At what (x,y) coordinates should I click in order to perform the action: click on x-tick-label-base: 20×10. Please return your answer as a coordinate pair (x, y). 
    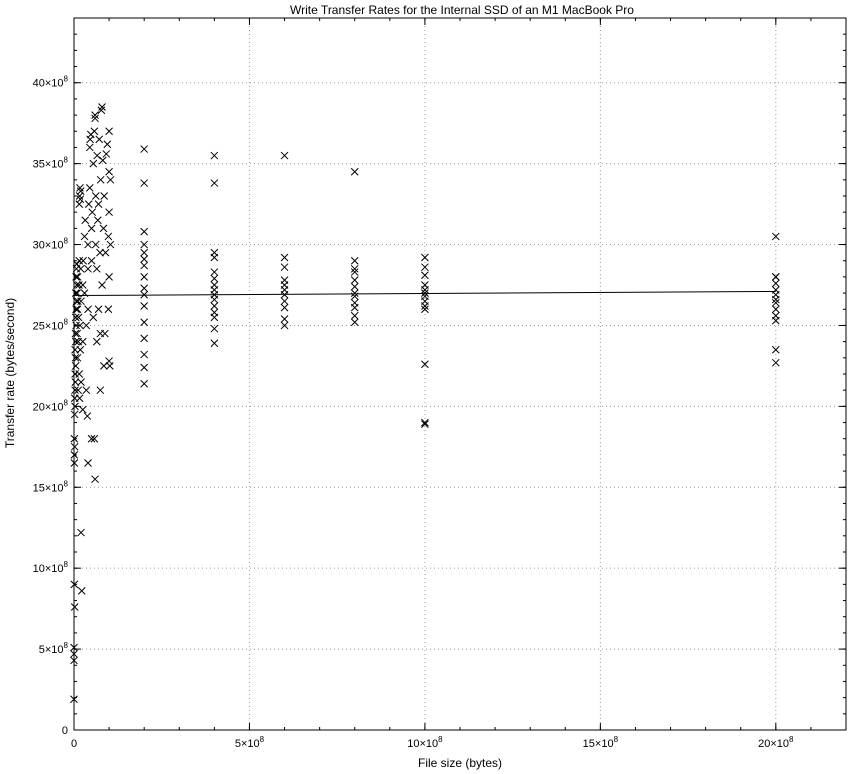
    Looking at the image, I should click on (773, 744).